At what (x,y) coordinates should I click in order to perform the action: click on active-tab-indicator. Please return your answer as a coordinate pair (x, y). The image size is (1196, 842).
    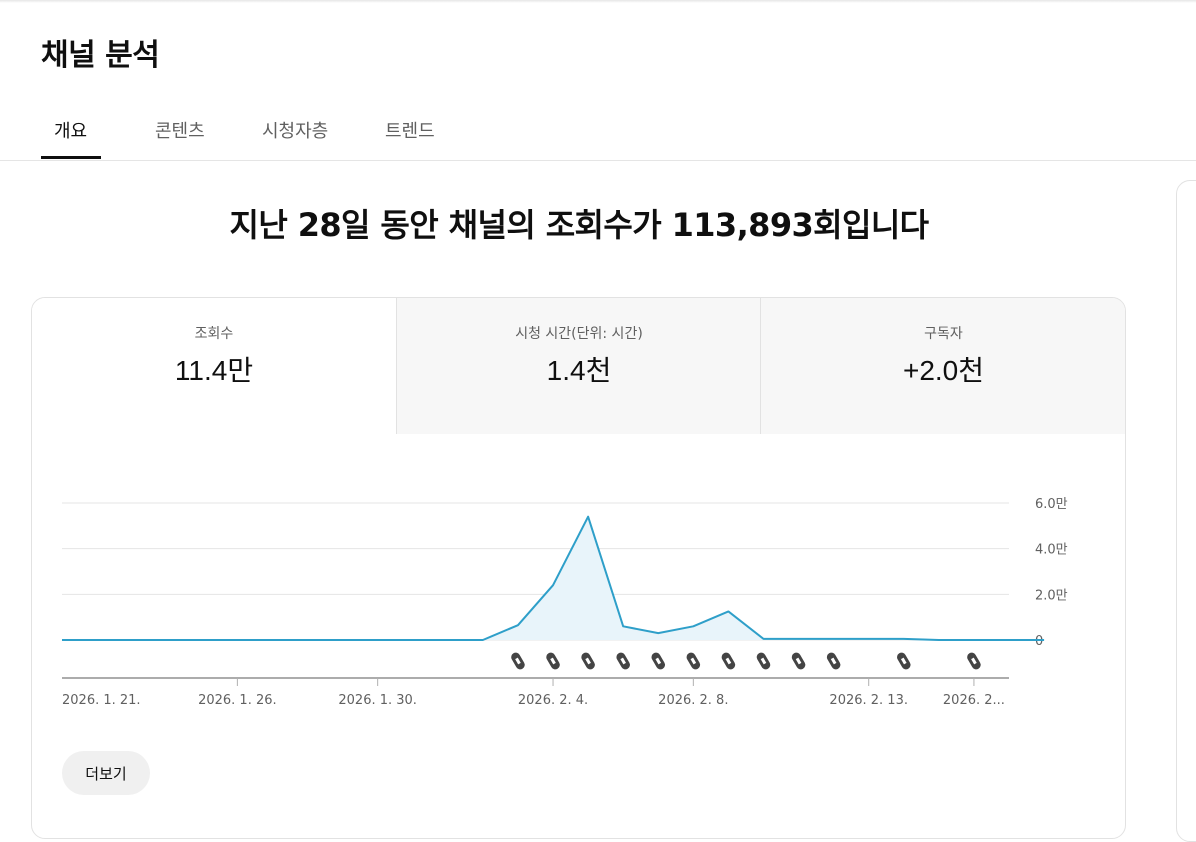
    Looking at the image, I should click on (71, 157).